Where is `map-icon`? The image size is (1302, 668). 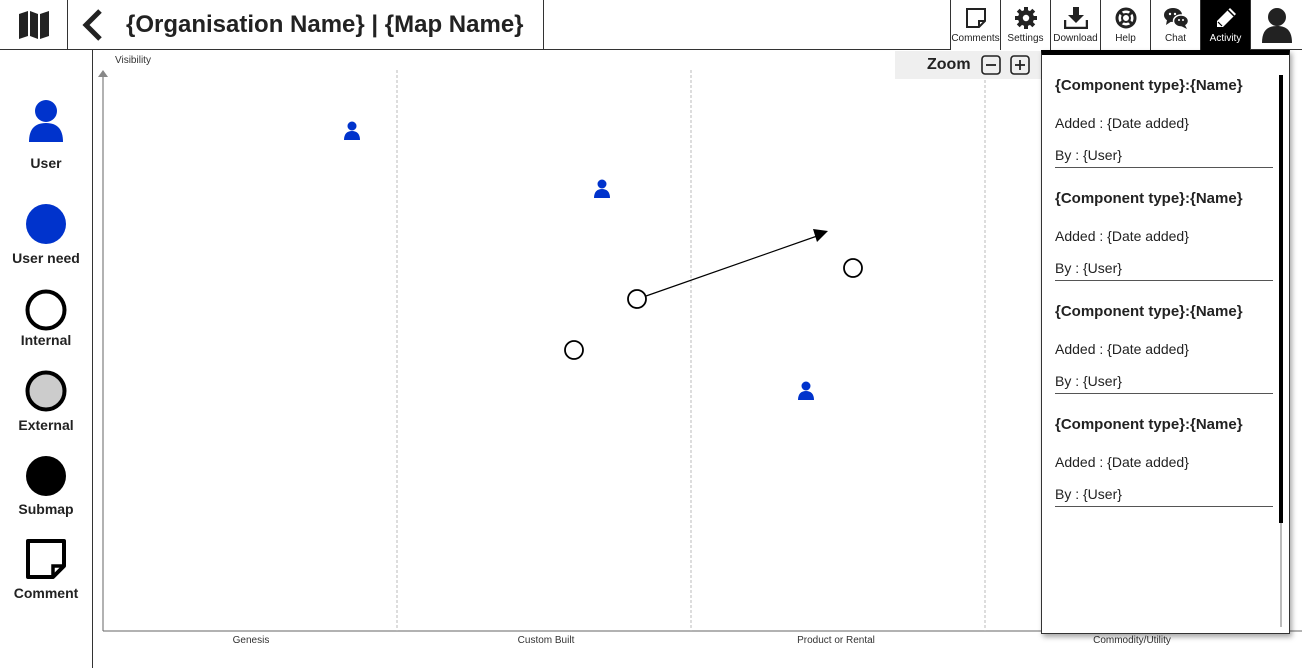
map-icon is located at coordinates (33, 25).